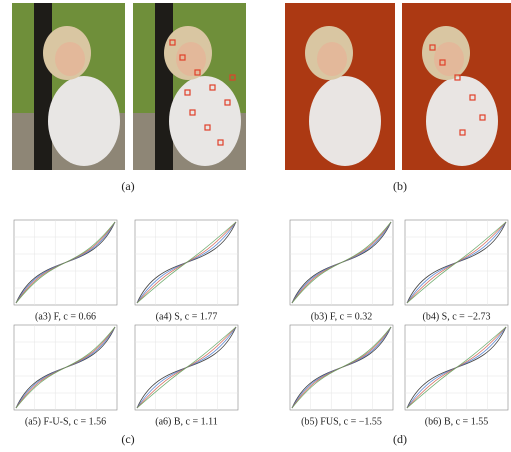  Describe the element at coordinates (457, 316) in the screenshot. I see `plot-caption: (b4) S, c = −2.73` at that location.